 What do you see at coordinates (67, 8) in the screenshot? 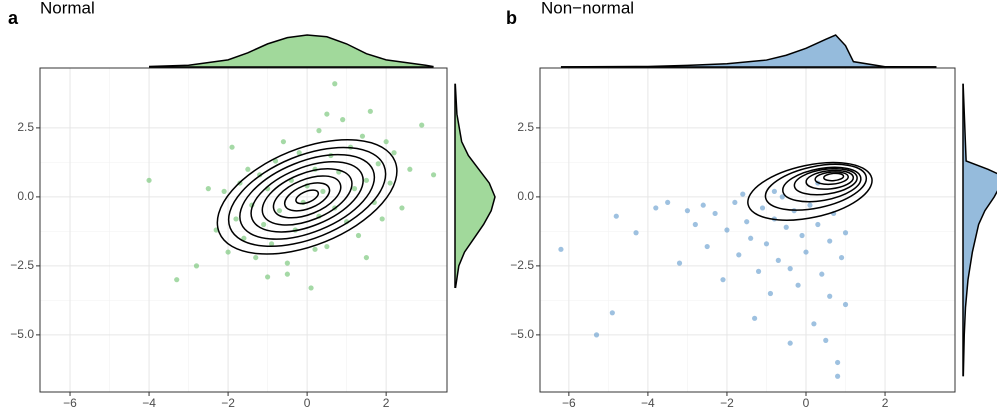
I see `panel-title: Normal` at bounding box center [67, 8].